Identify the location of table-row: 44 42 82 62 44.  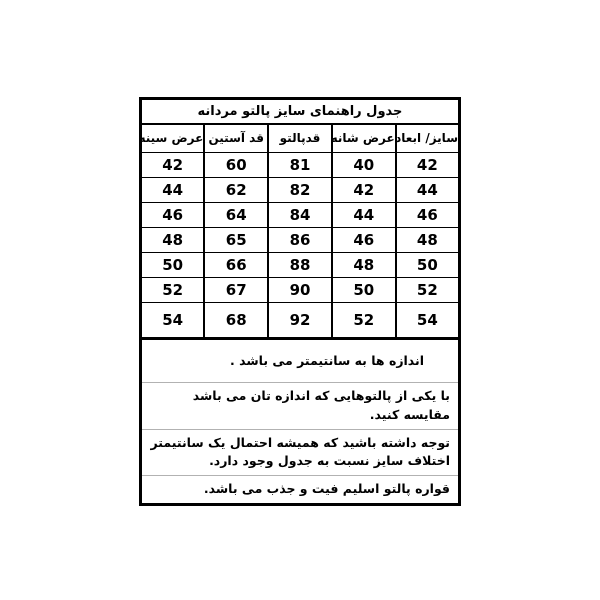
(300, 190).